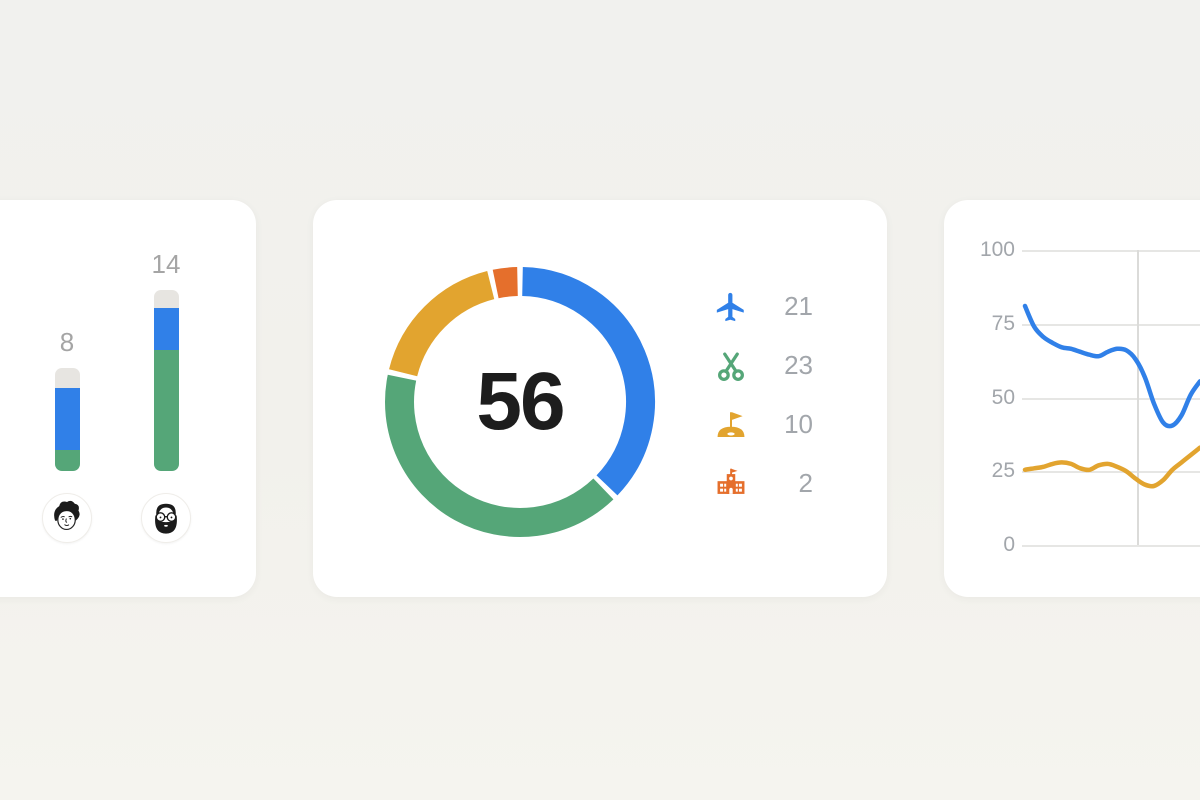 The image size is (1200, 800). I want to click on y-axis-tick: 50, so click(1003, 397).